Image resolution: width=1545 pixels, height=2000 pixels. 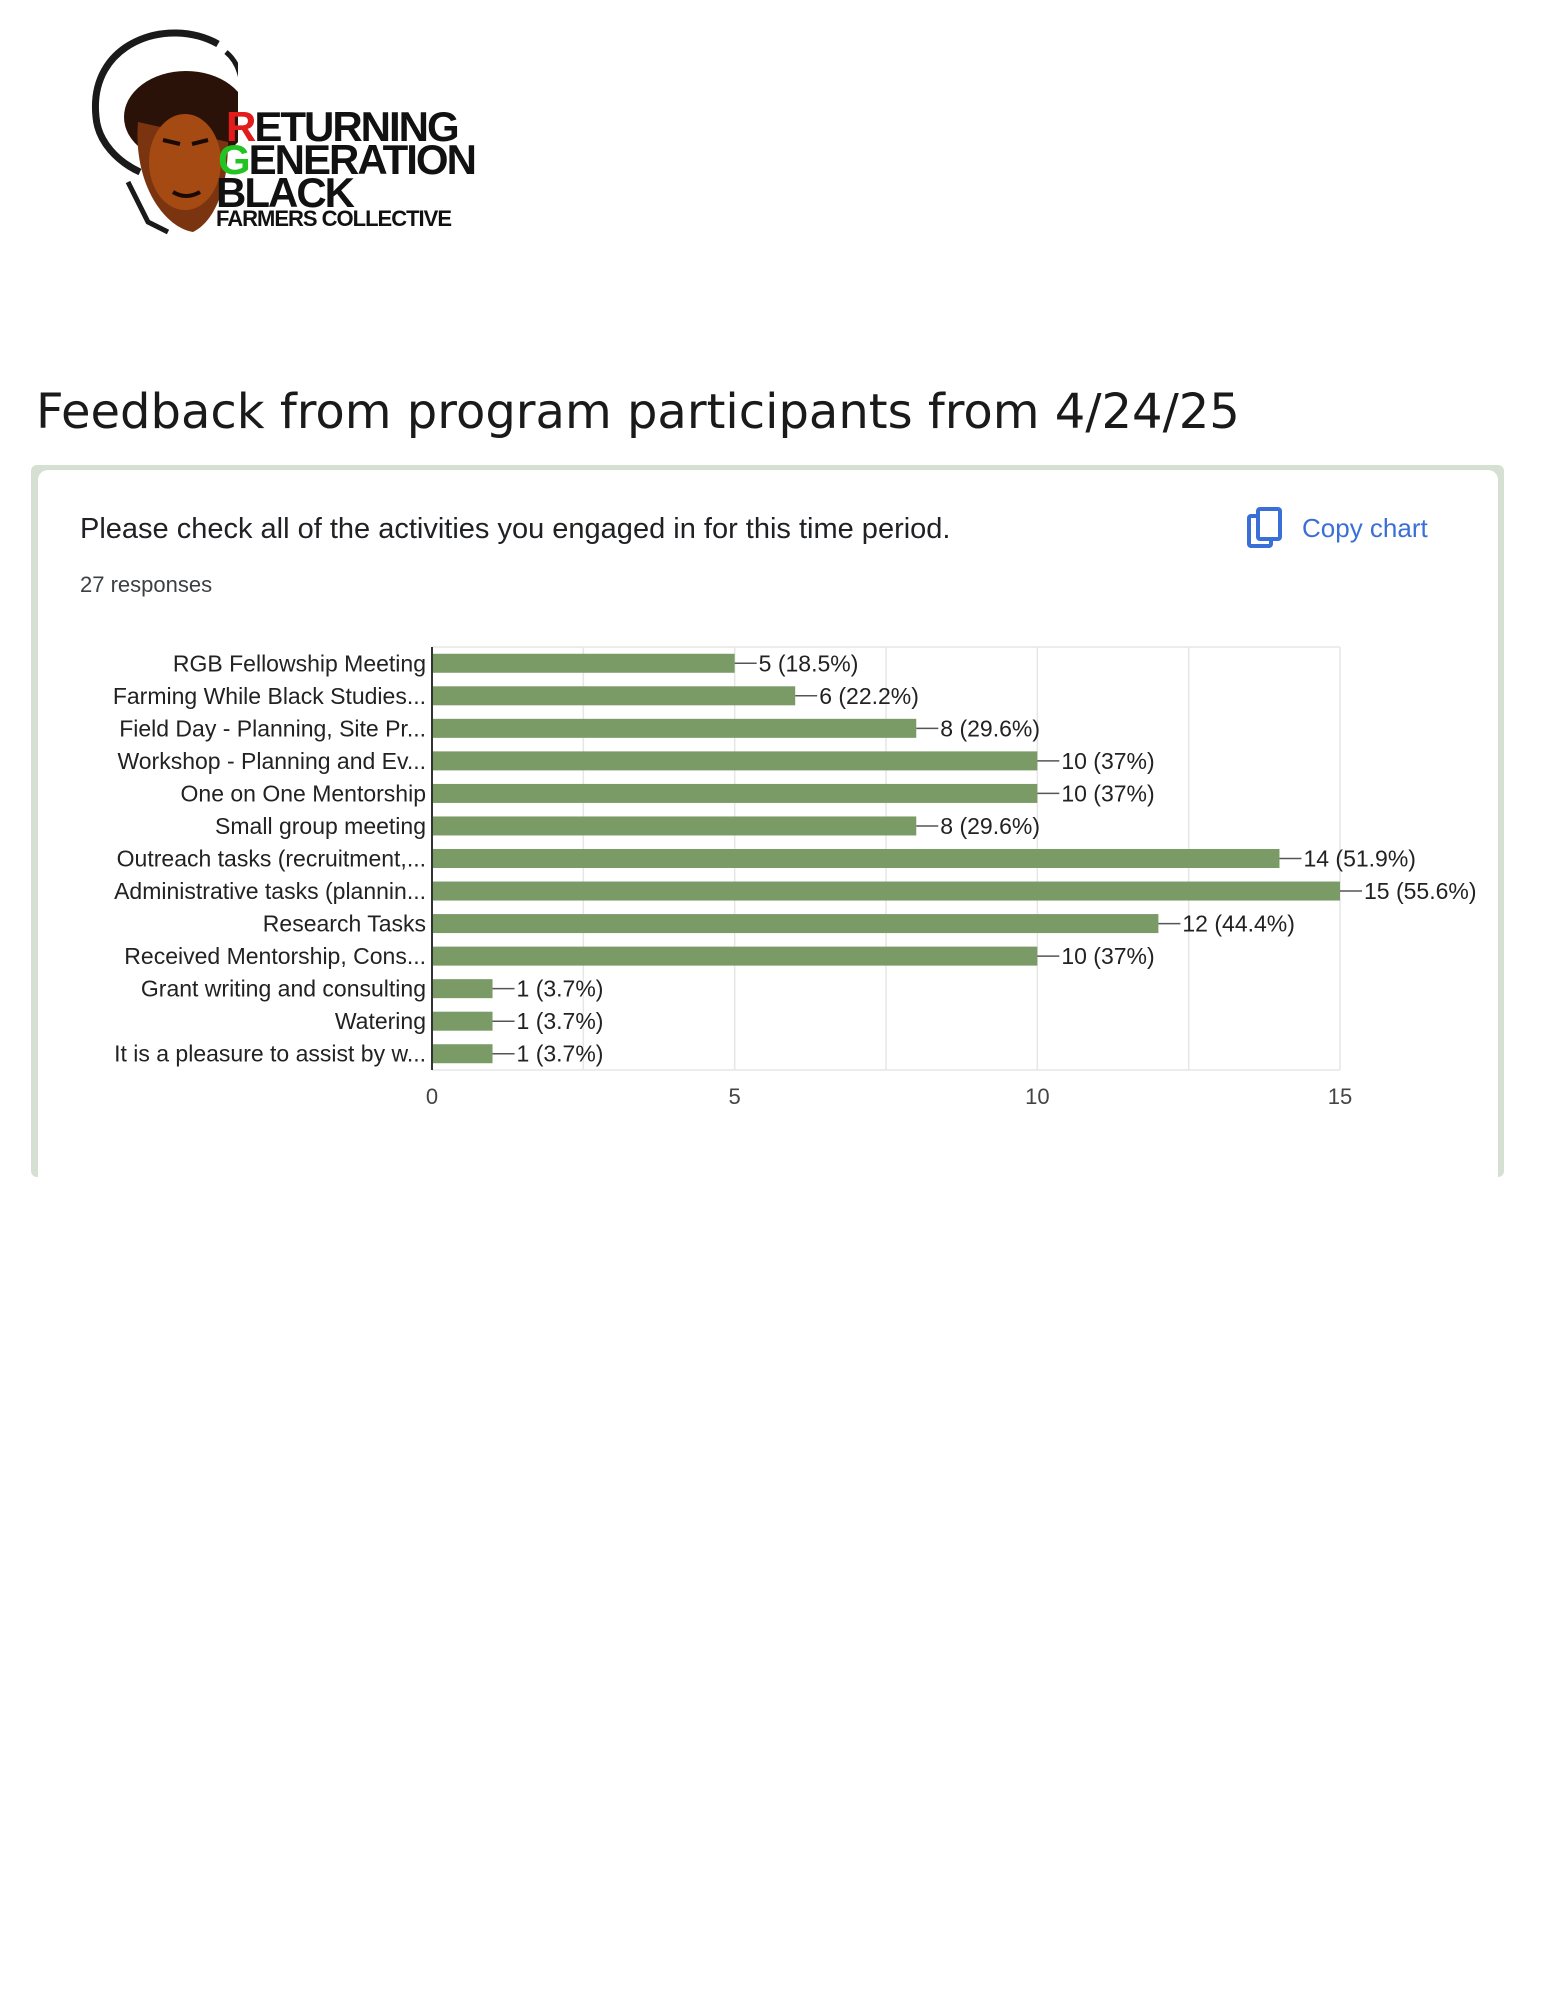 I want to click on logo-portrait-icon, so click(x=165, y=132).